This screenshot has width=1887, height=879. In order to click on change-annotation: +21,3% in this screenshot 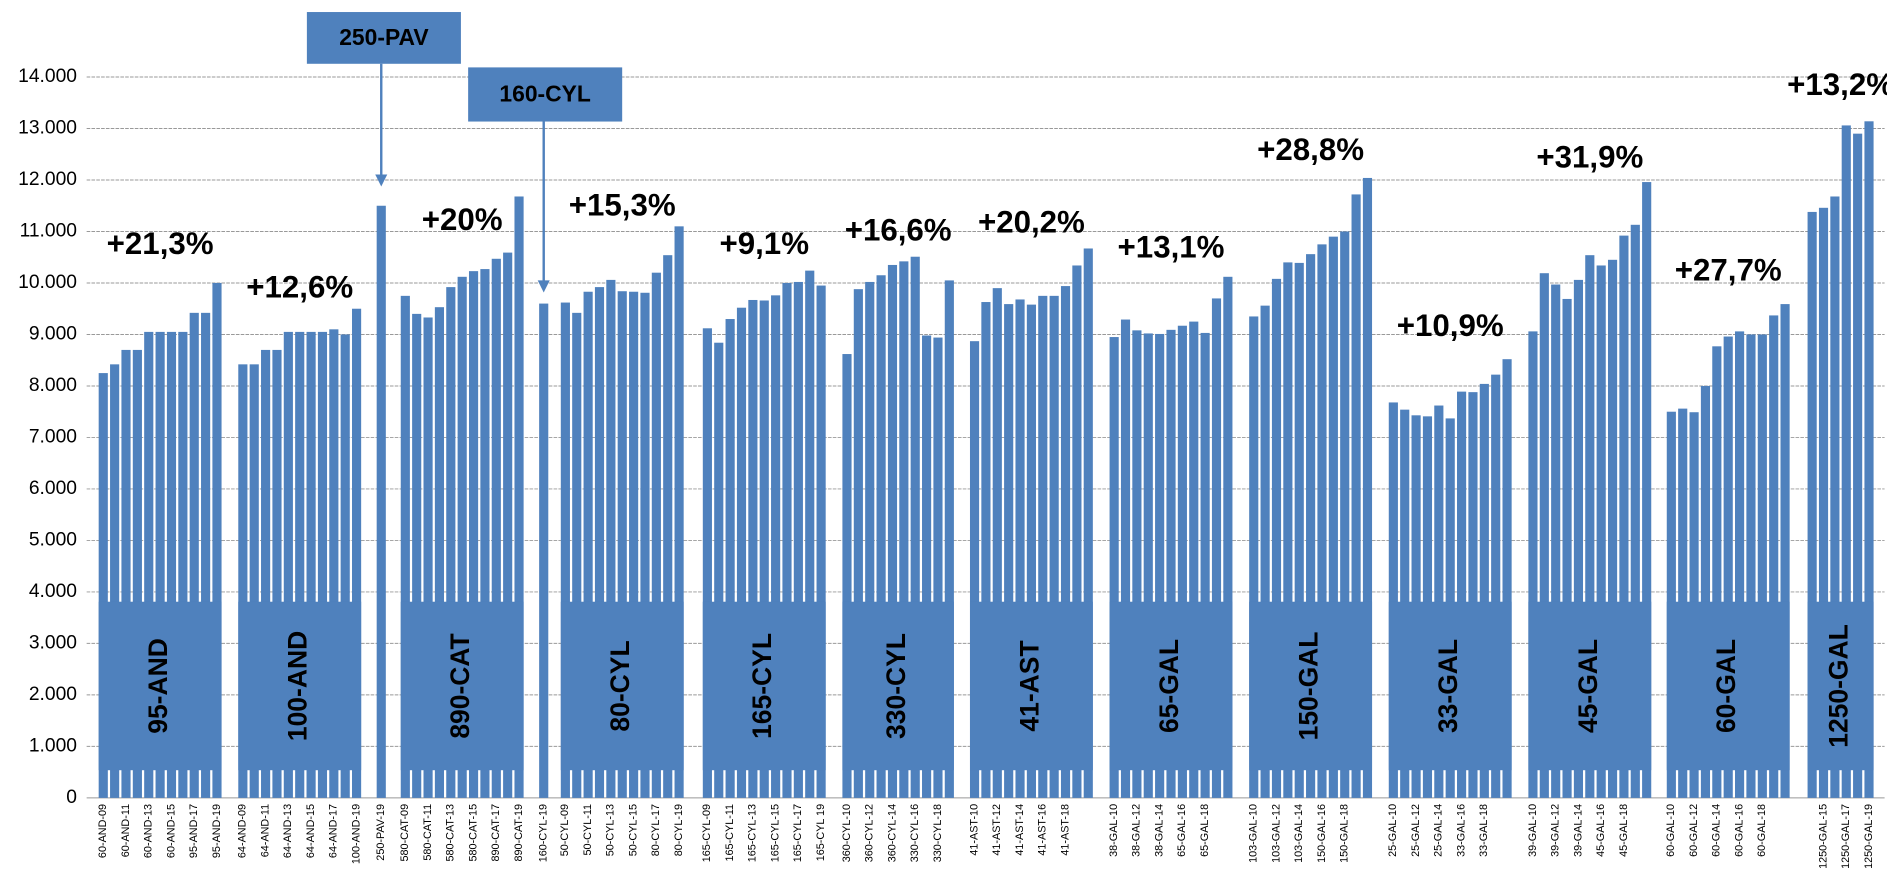, I will do `click(160, 243)`.